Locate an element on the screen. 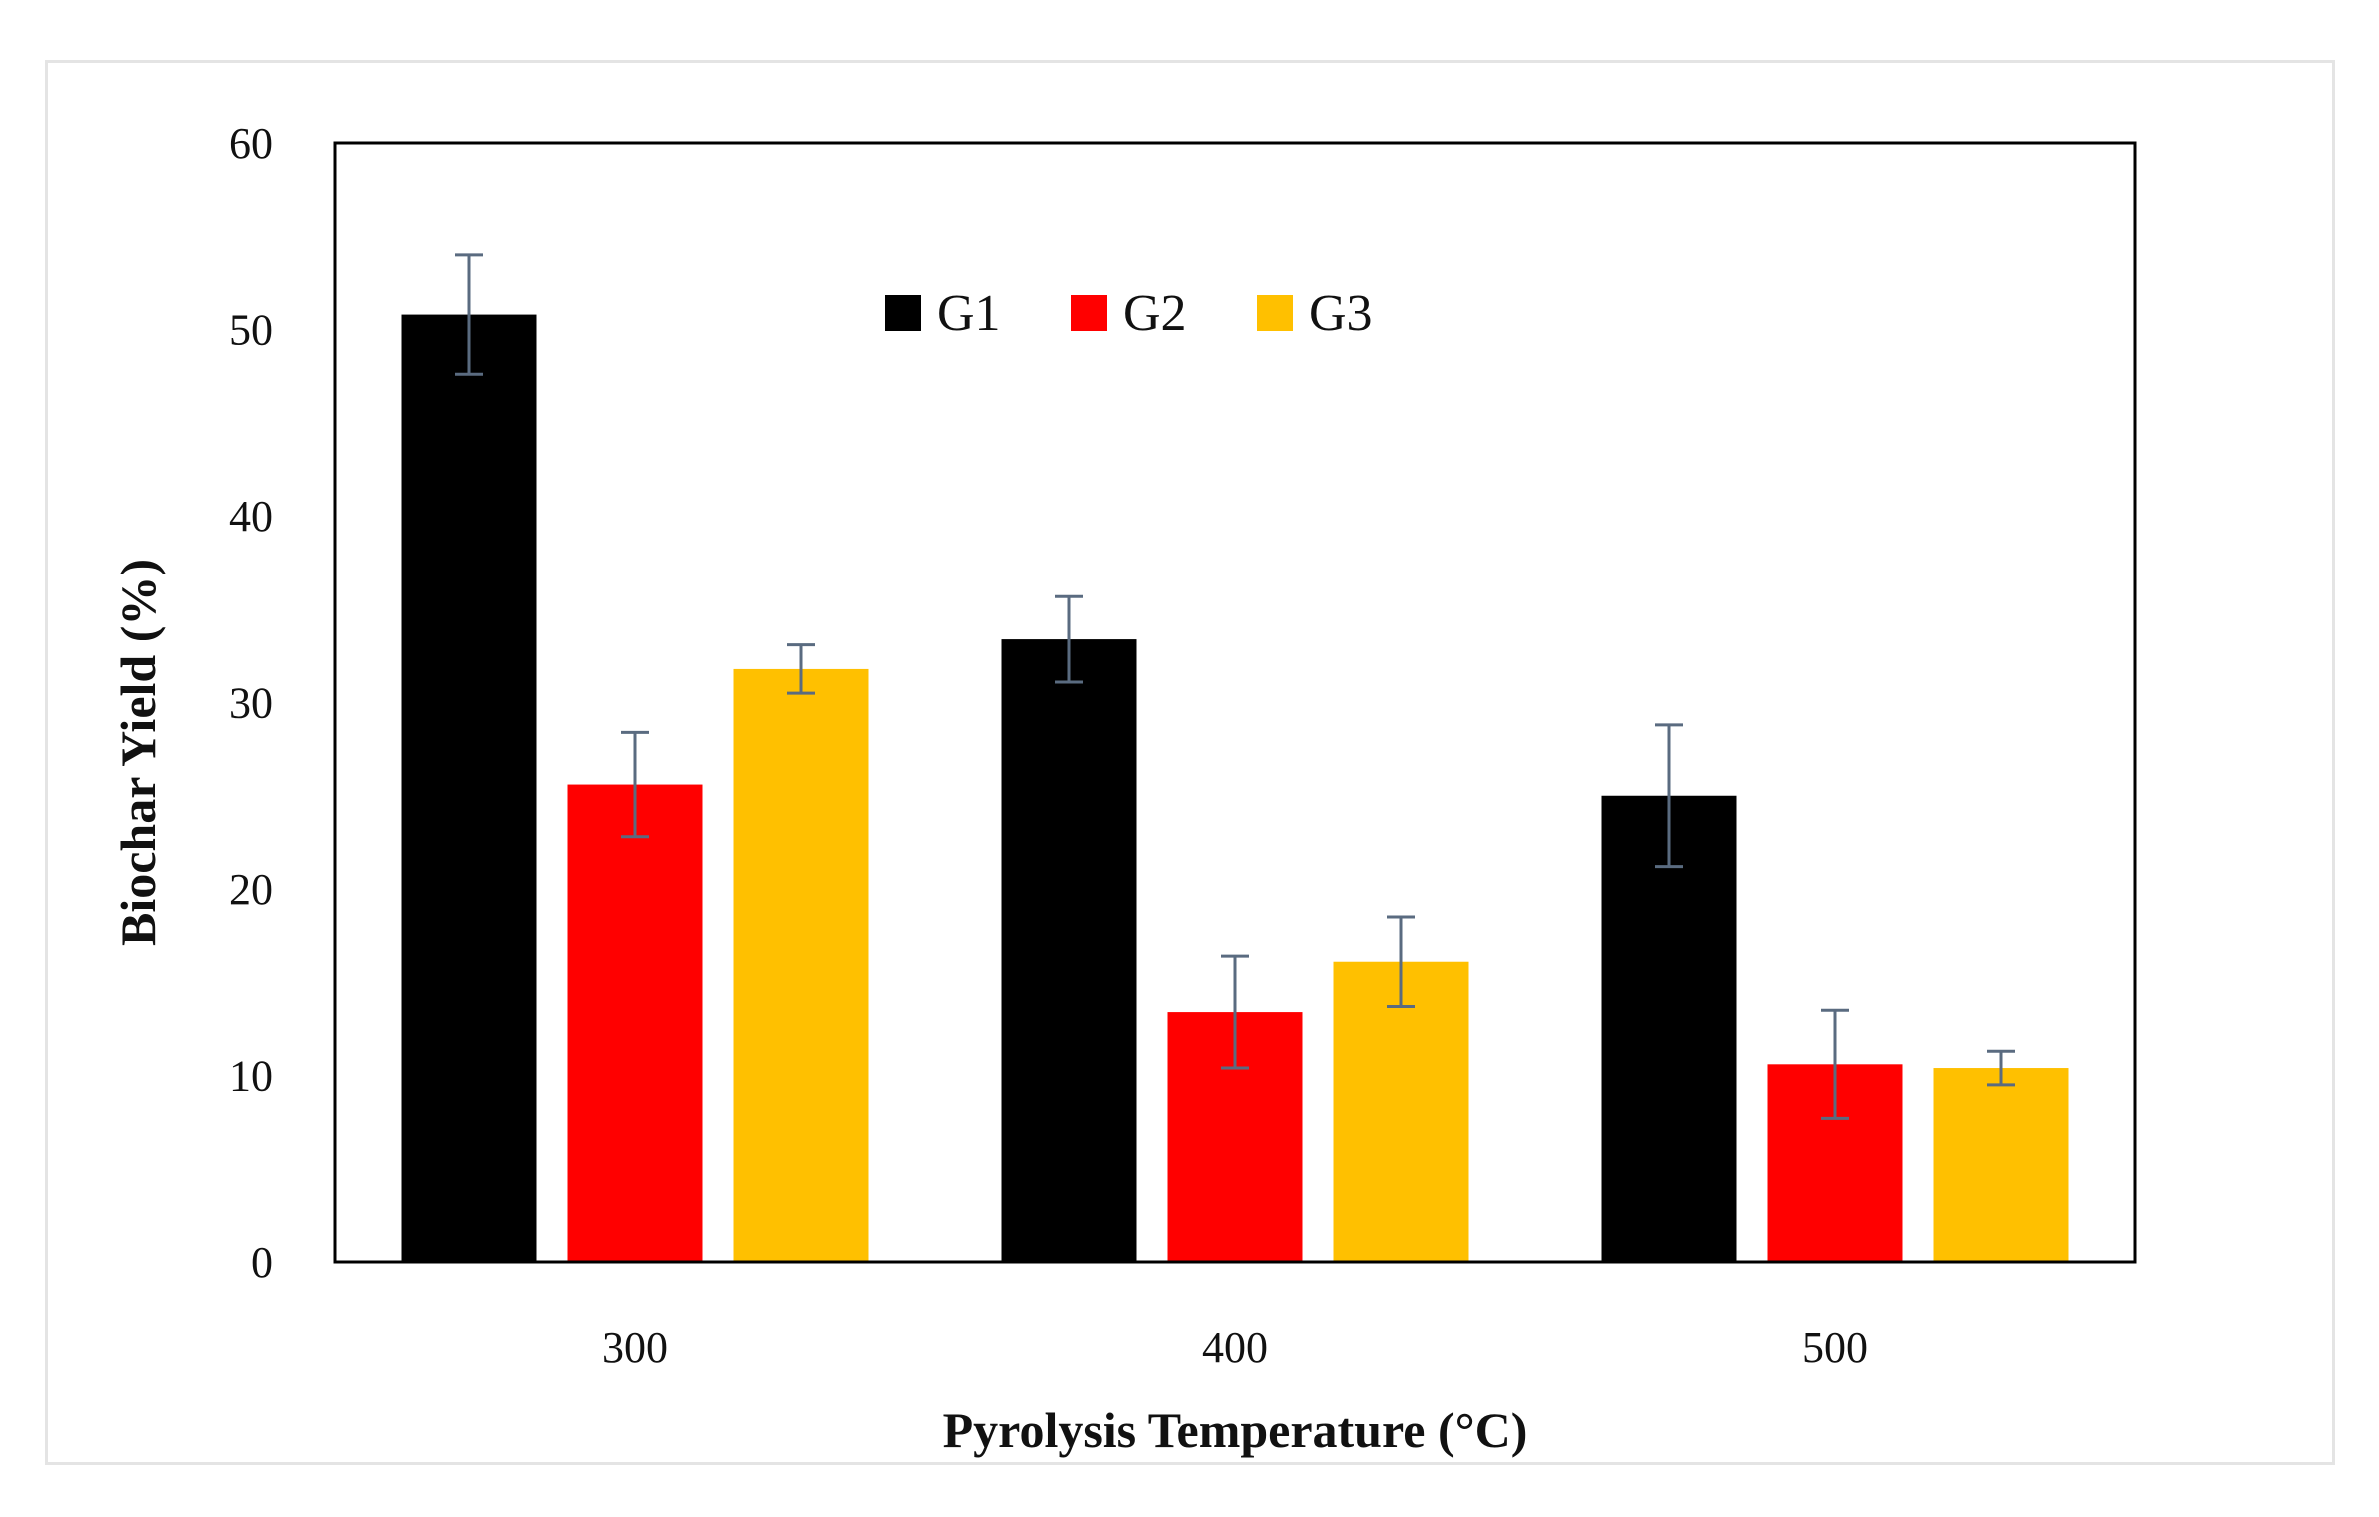 This screenshot has width=2379, height=1517. x-axis-title: Pyrolysis Temperature (°C) is located at coordinates (1235, 1430).